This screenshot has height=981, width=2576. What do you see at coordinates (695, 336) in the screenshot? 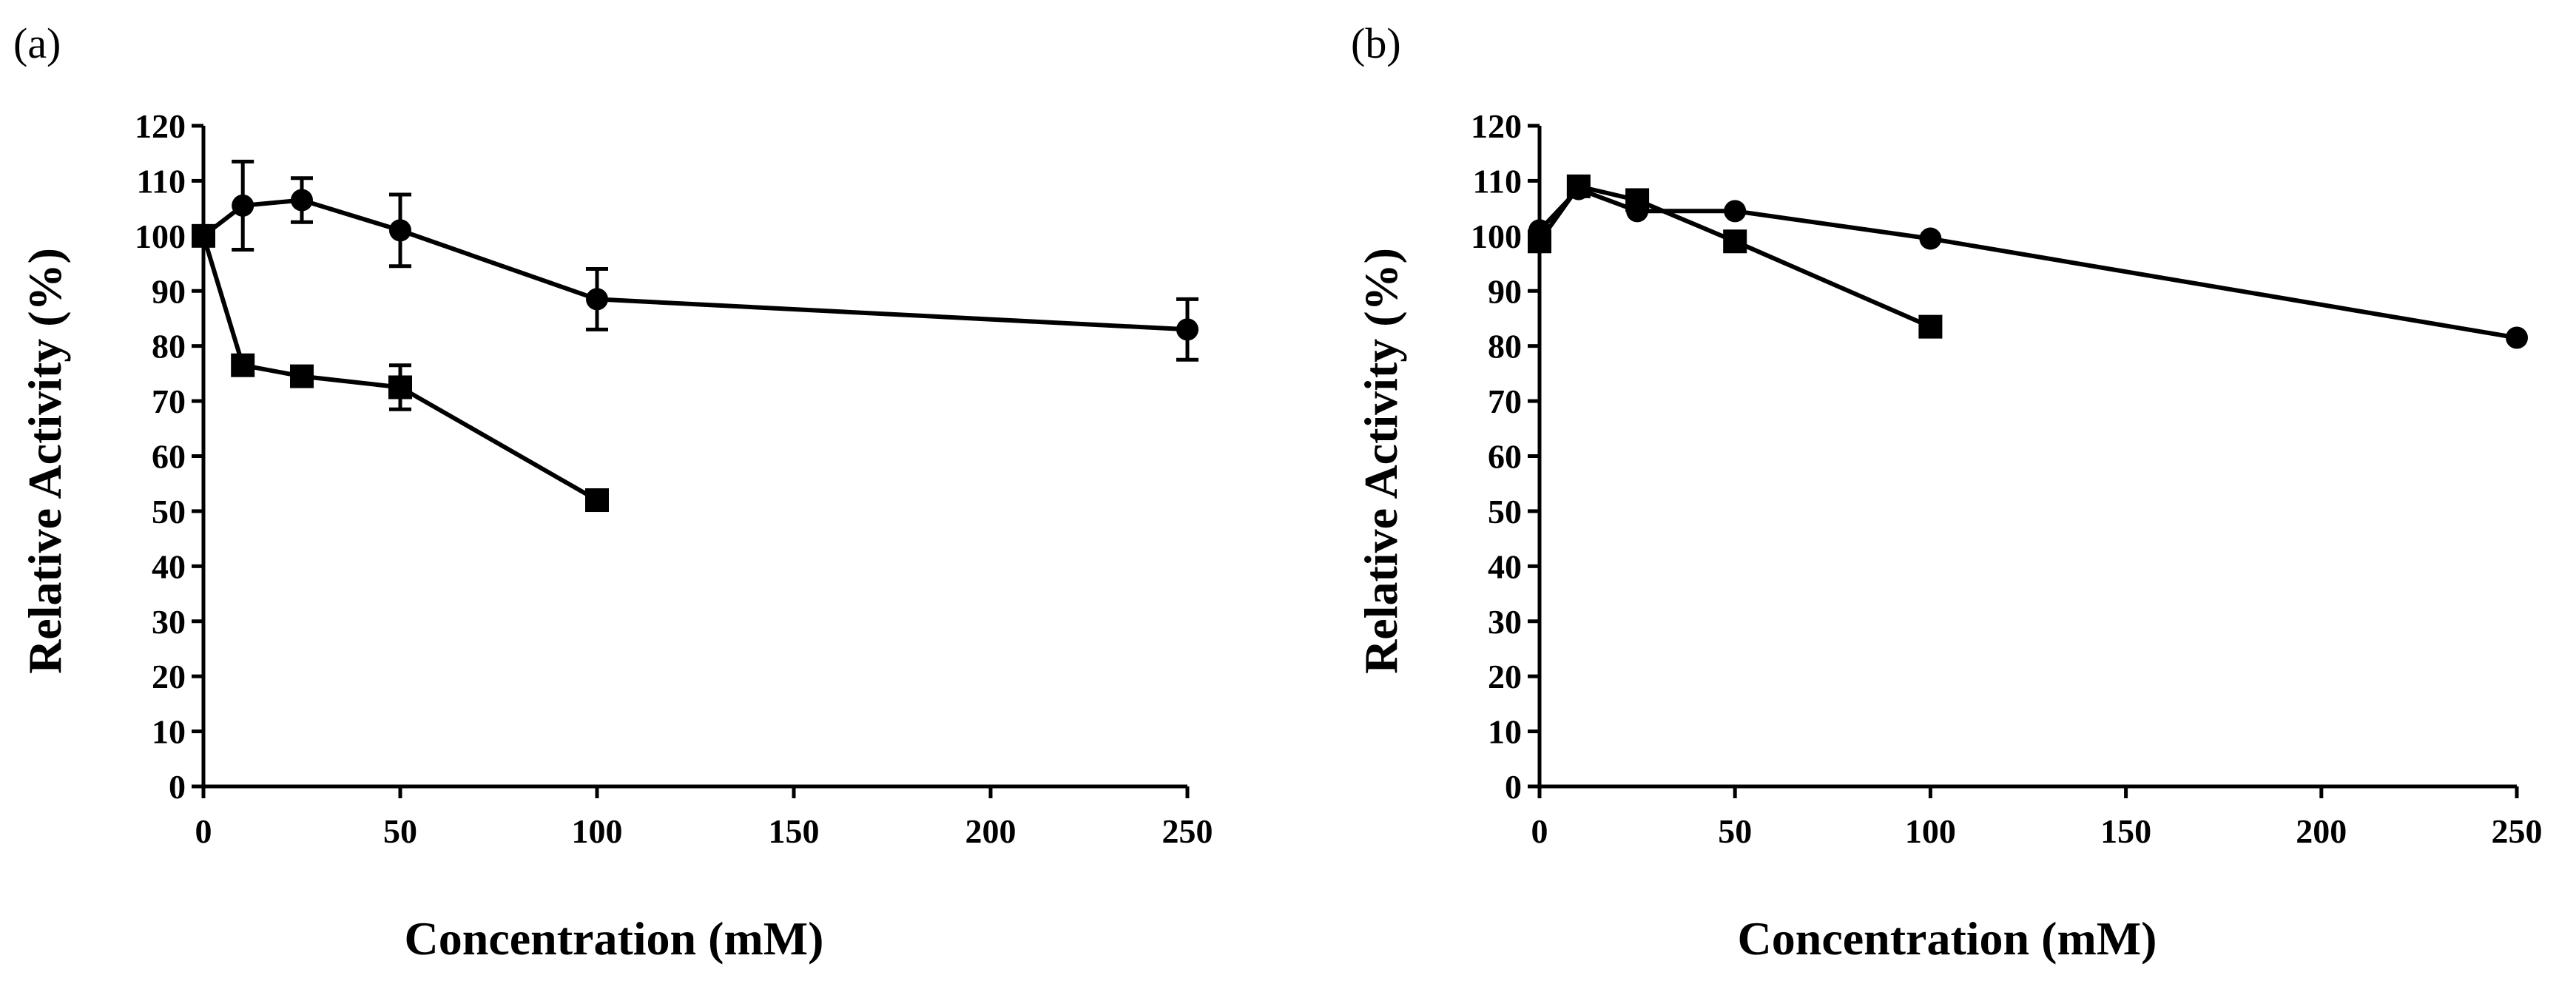
I see `plot-area-a` at bounding box center [695, 336].